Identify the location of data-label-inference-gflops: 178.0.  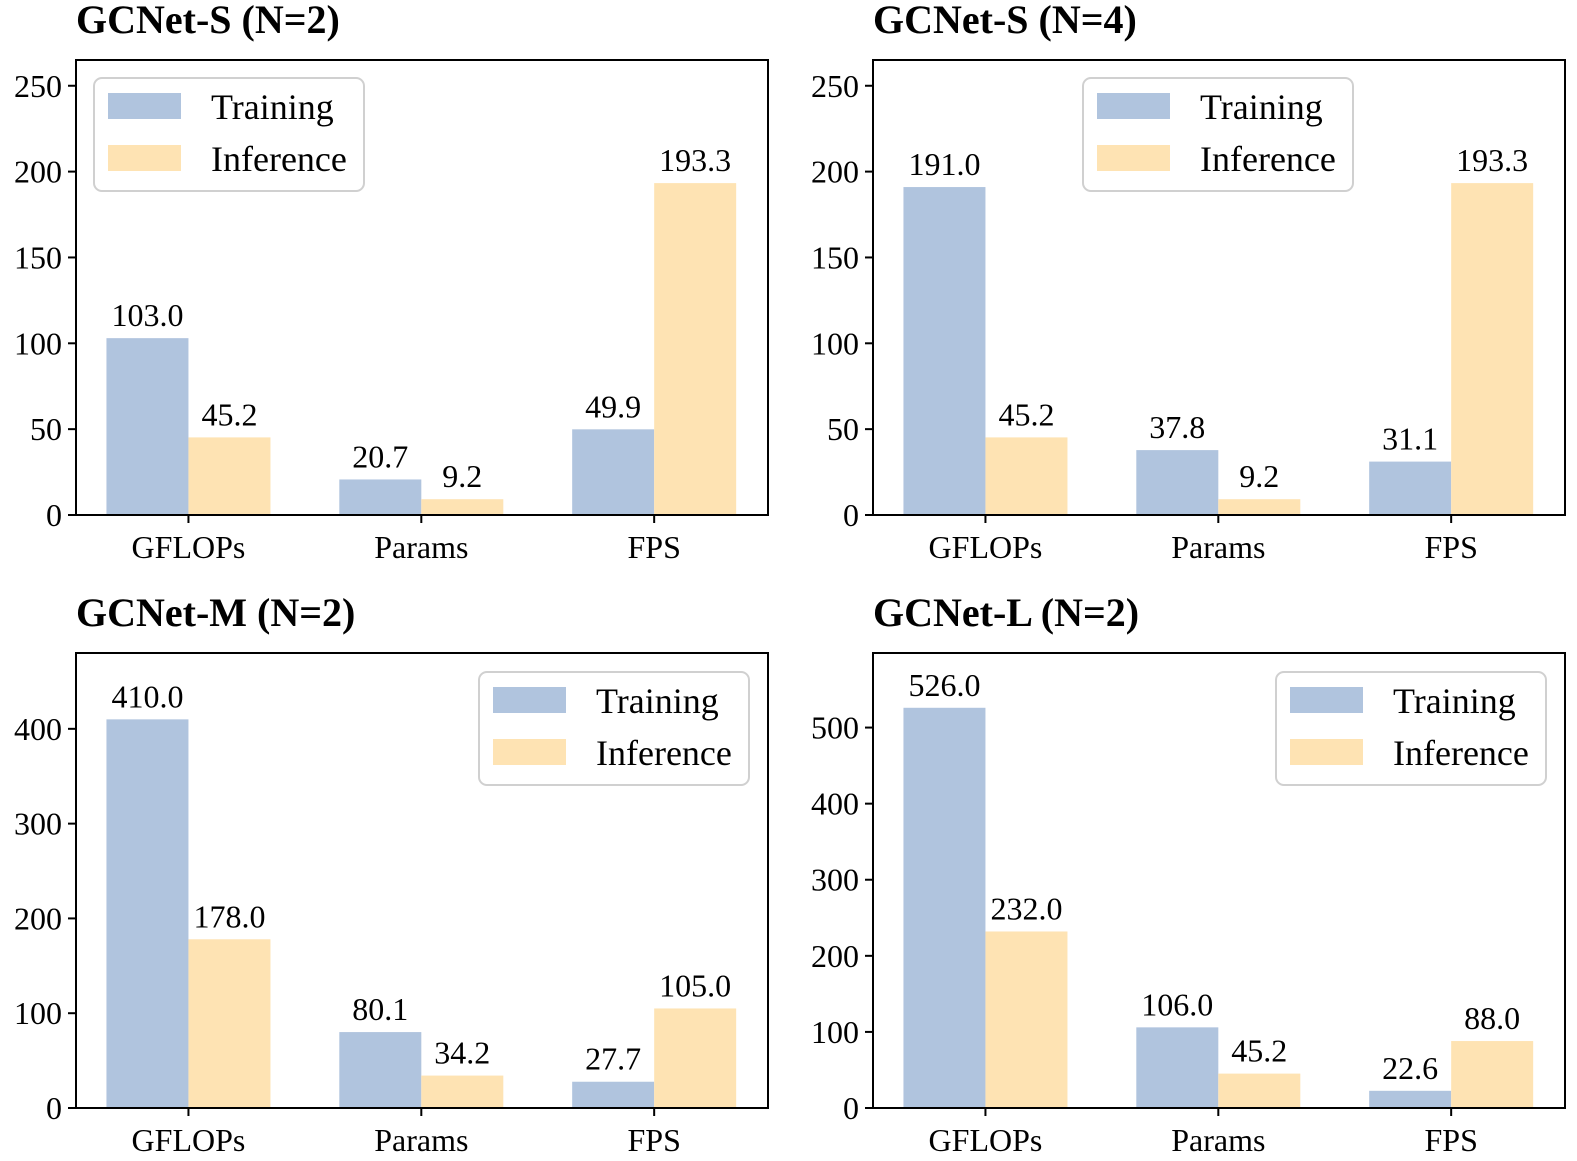
(229, 916).